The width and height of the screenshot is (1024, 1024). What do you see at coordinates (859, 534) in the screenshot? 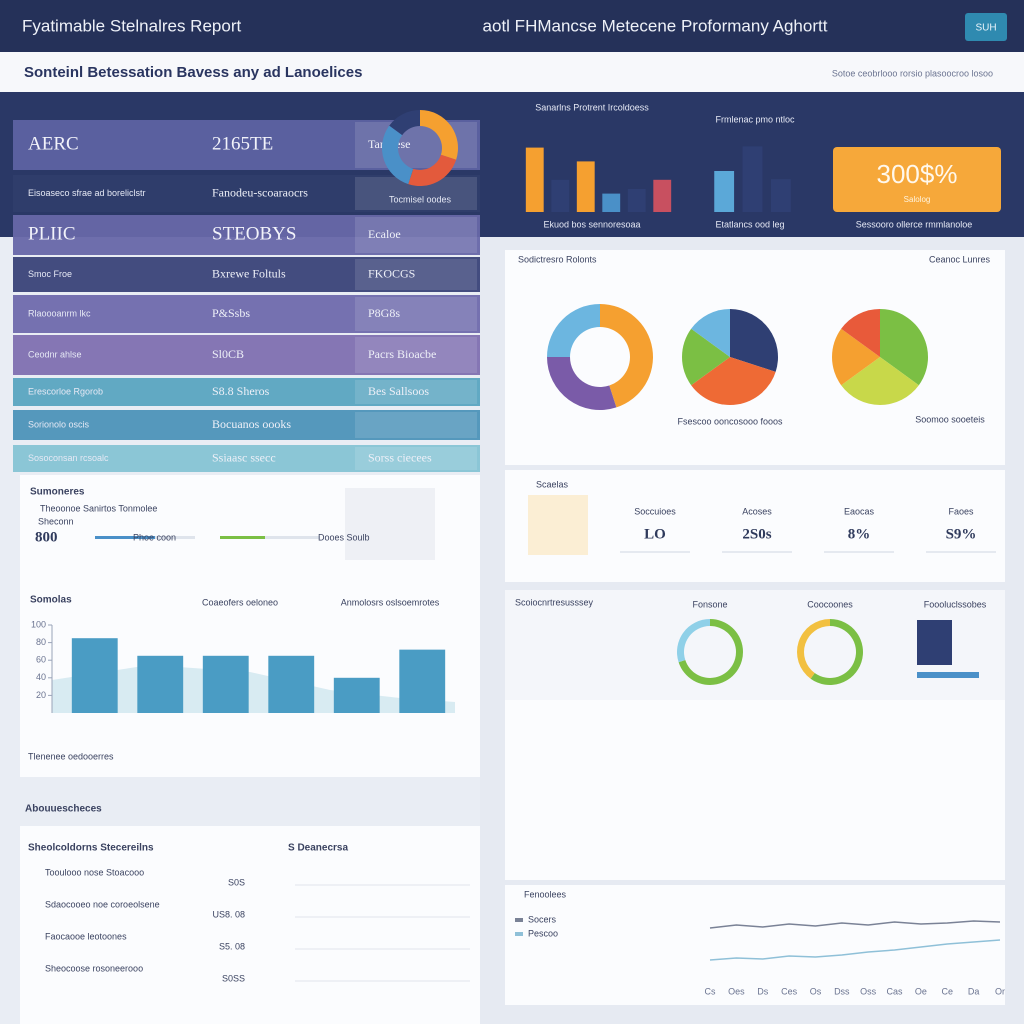
I see `stat-value: 8%` at bounding box center [859, 534].